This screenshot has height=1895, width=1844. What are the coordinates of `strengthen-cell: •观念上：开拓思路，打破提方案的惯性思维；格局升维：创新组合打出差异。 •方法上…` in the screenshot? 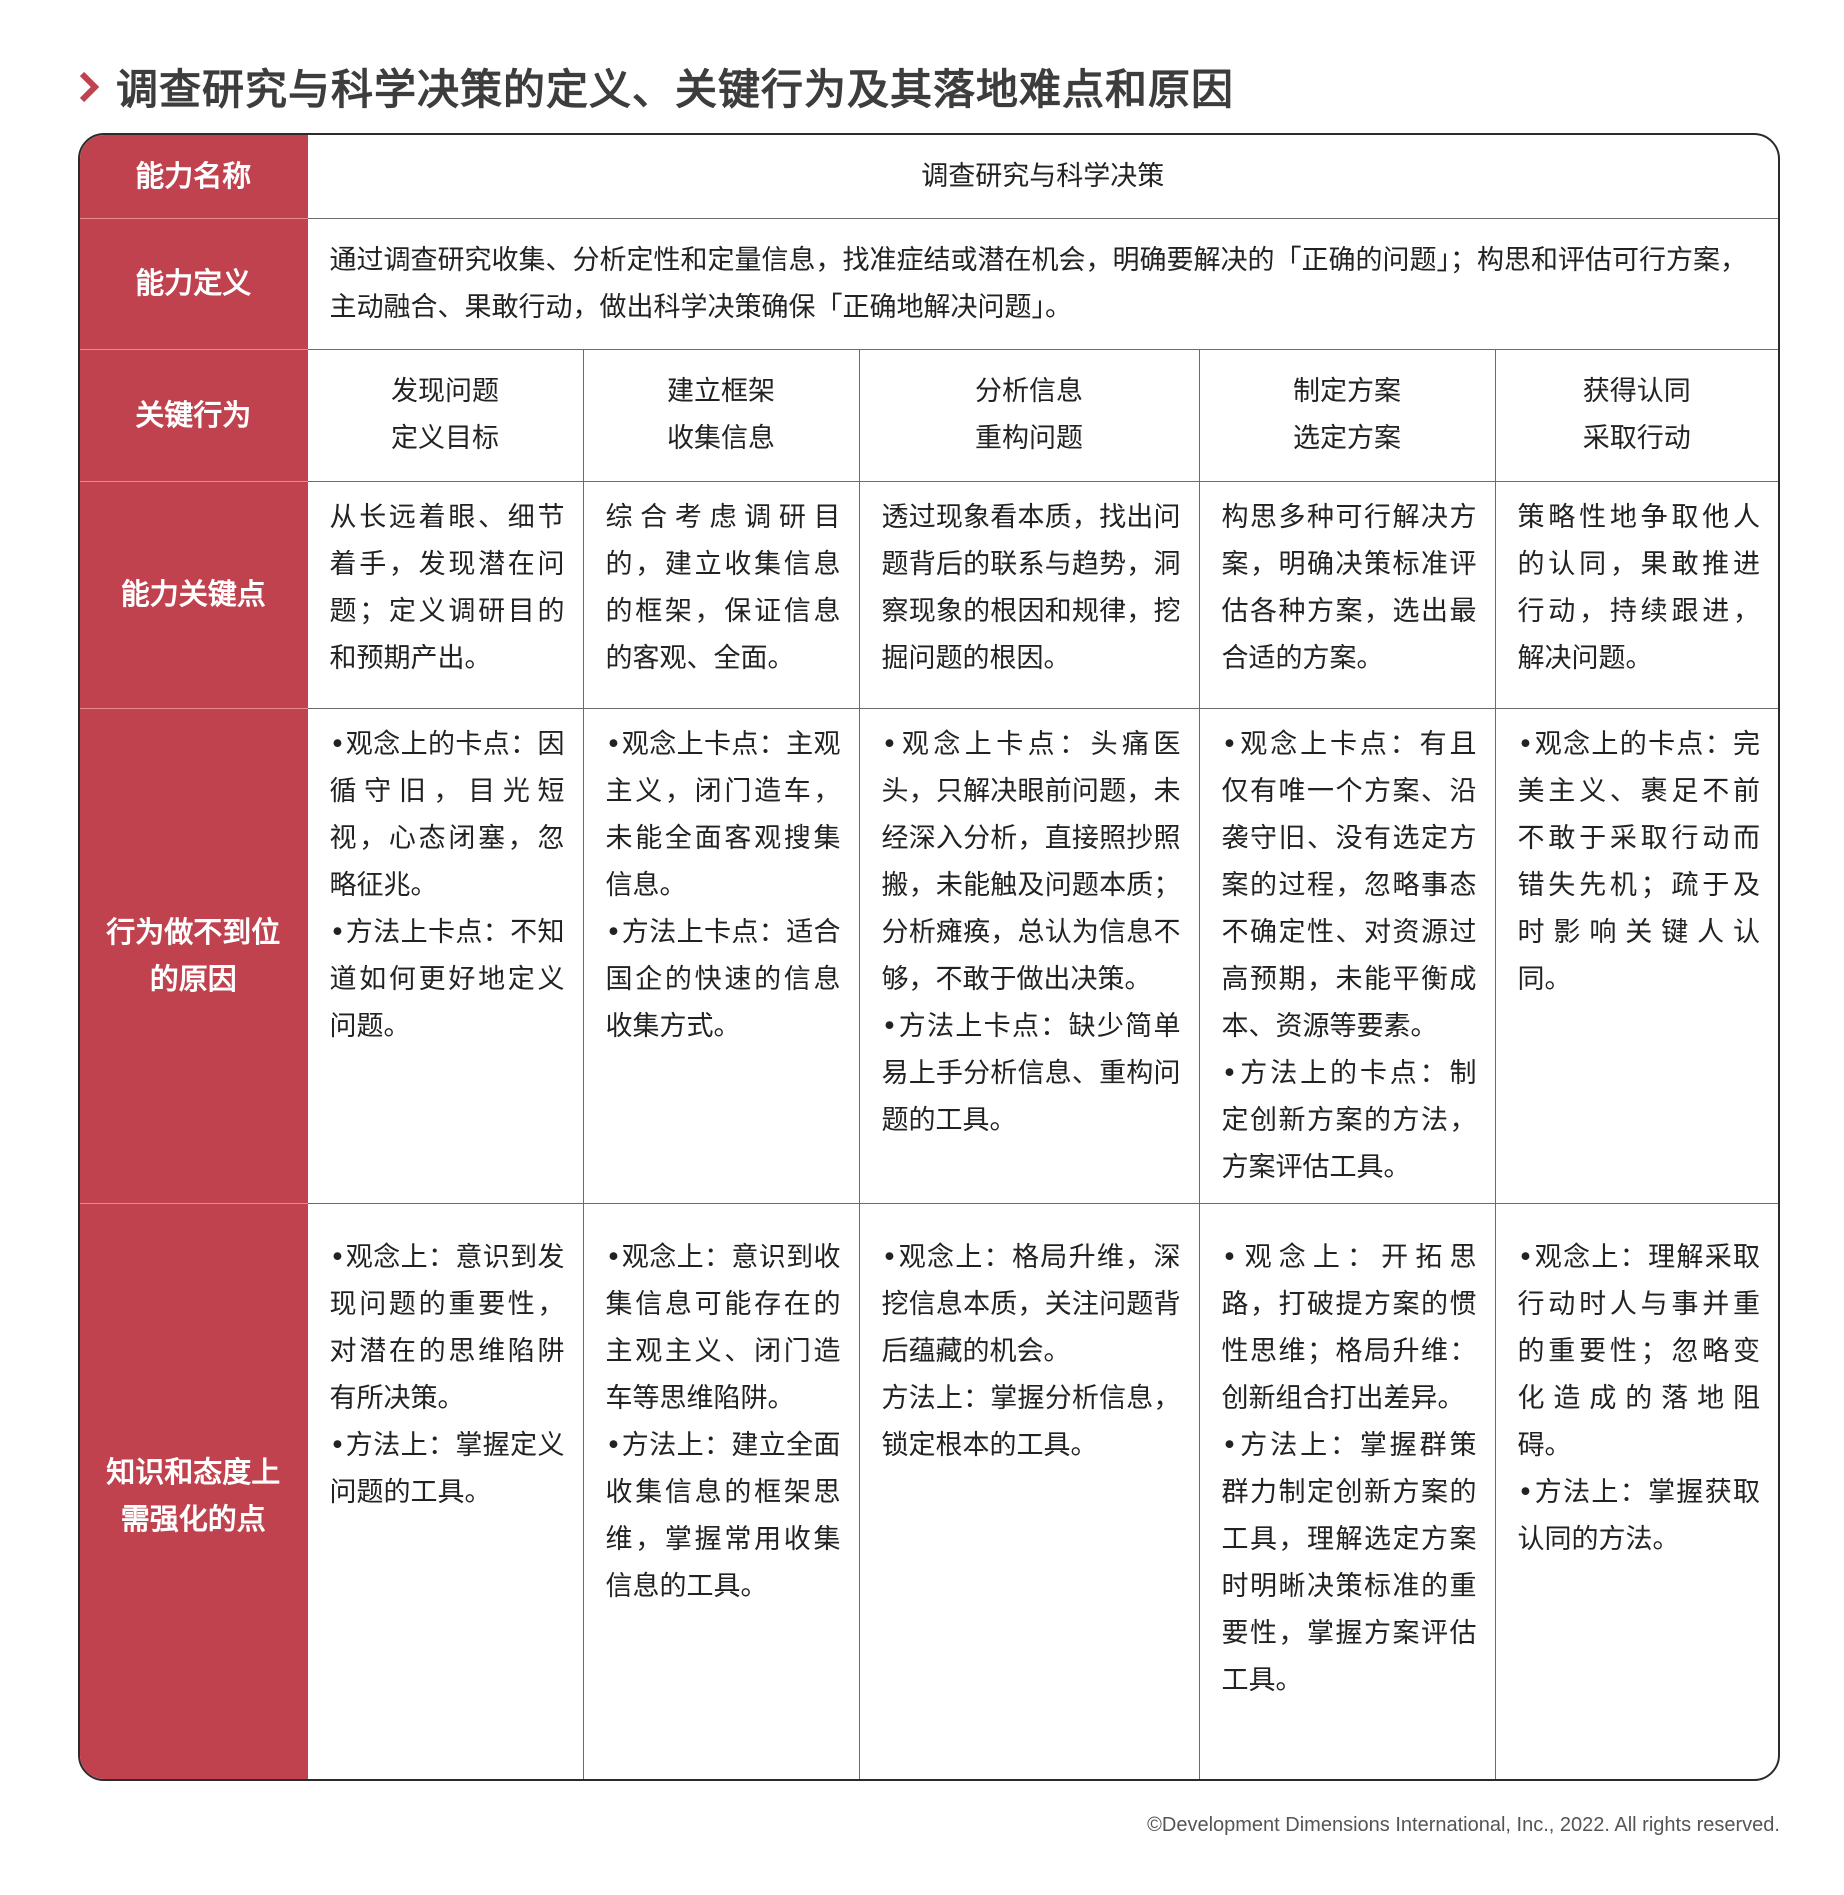 It's located at (1347, 1490).